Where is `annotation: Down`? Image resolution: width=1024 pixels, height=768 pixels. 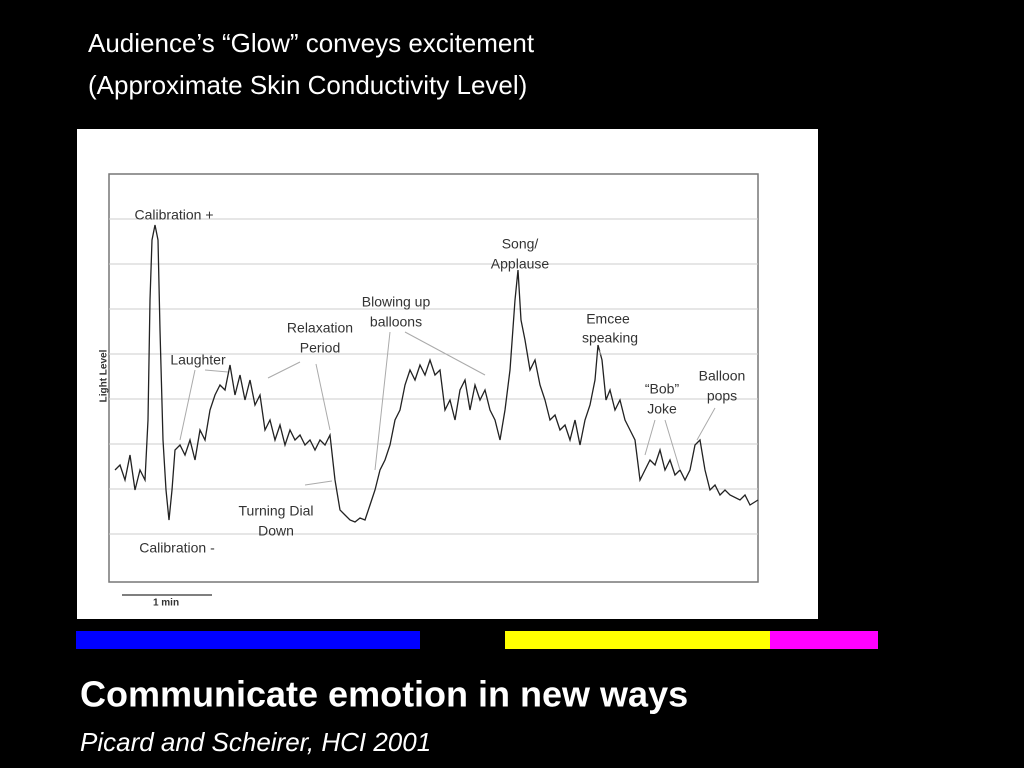
annotation: Down is located at coordinates (276, 531).